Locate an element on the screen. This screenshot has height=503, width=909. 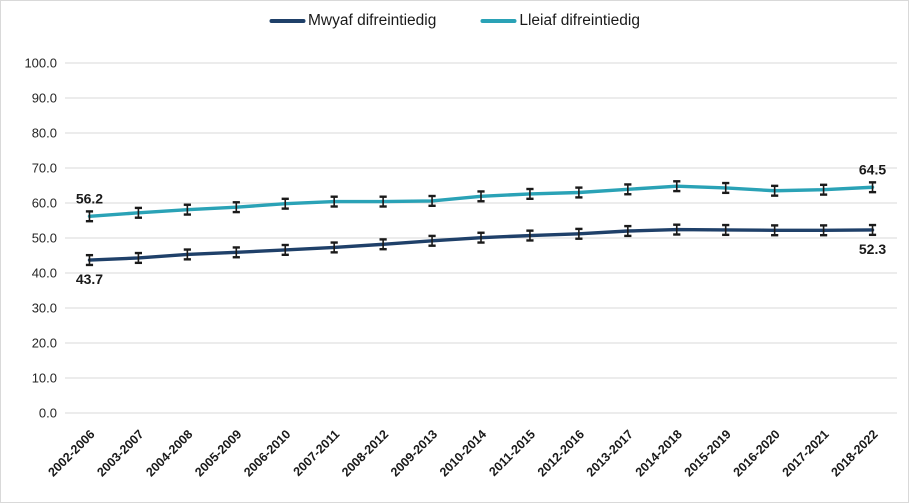
legend-label-lleiaf: Lleiaf difreintiedig is located at coordinates (579, 20).